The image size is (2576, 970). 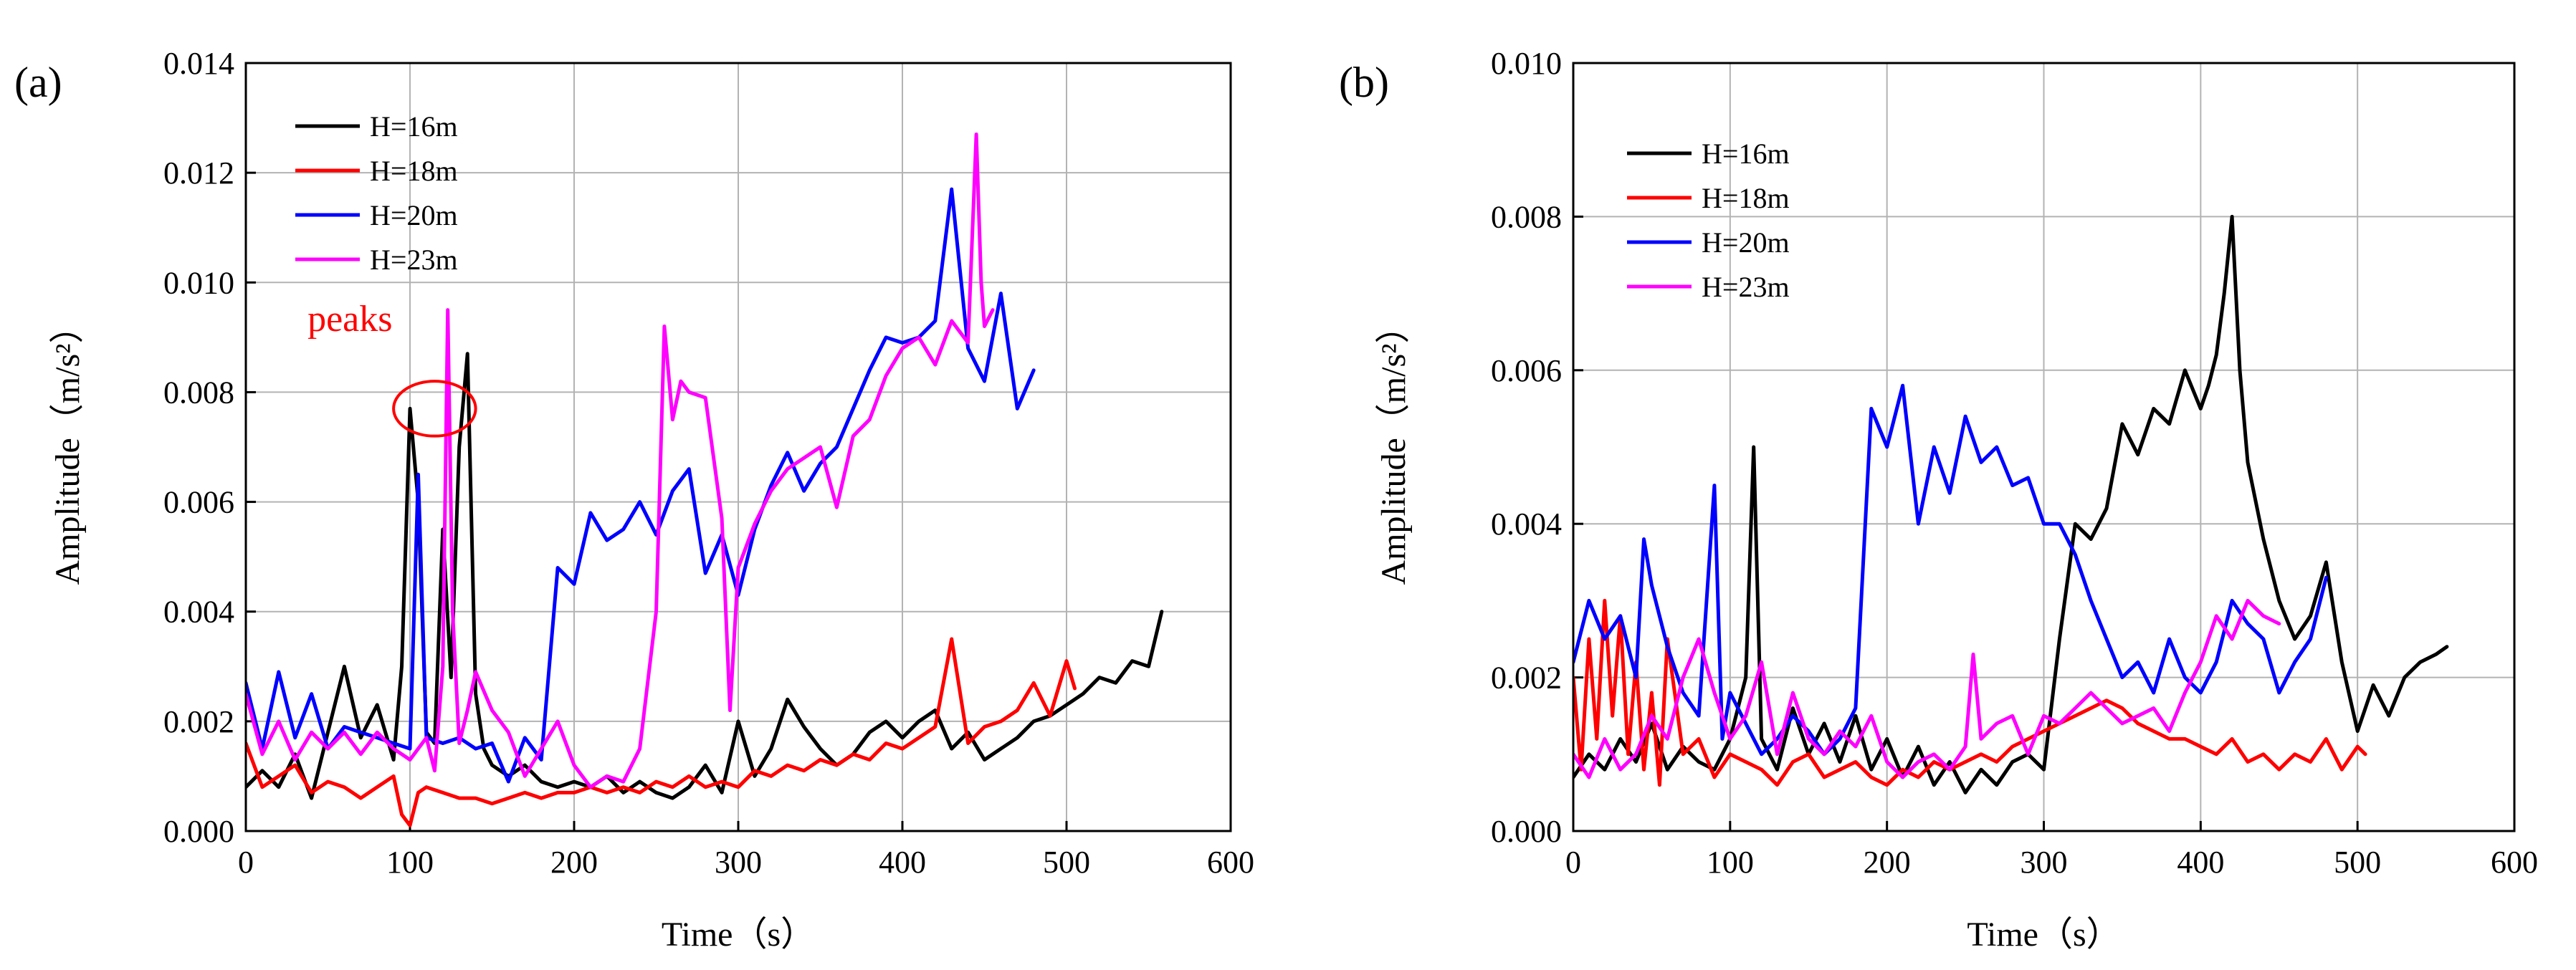 I want to click on y-tick-label: 0.014, so click(x=198, y=63).